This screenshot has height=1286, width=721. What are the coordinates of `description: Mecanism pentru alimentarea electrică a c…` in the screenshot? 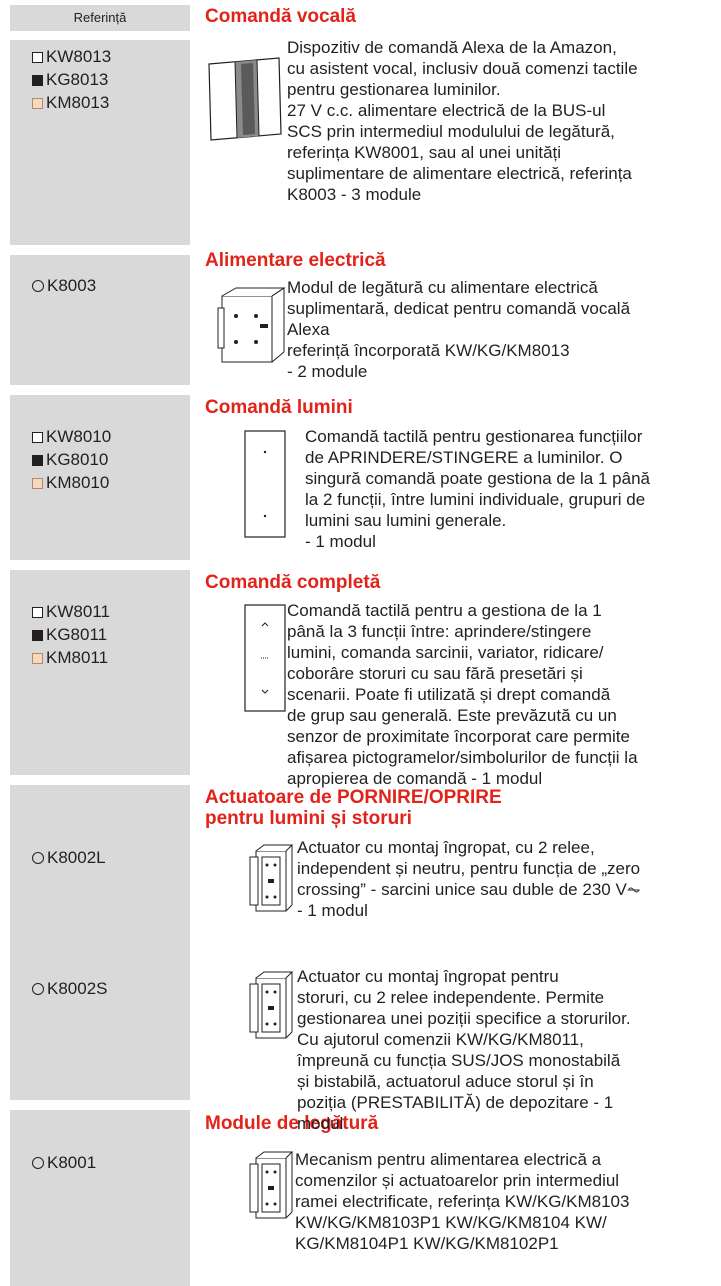 It's located at (462, 1201).